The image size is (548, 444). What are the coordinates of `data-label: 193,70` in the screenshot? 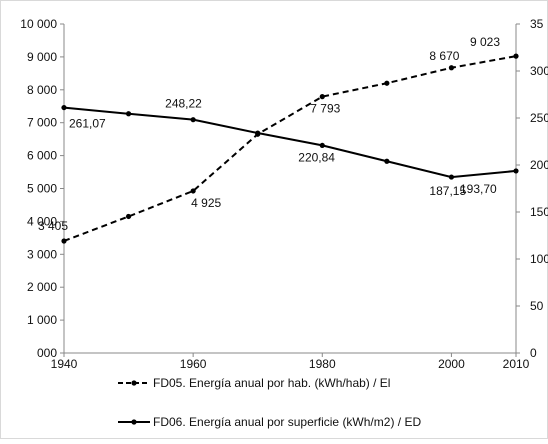 It's located at (478, 189).